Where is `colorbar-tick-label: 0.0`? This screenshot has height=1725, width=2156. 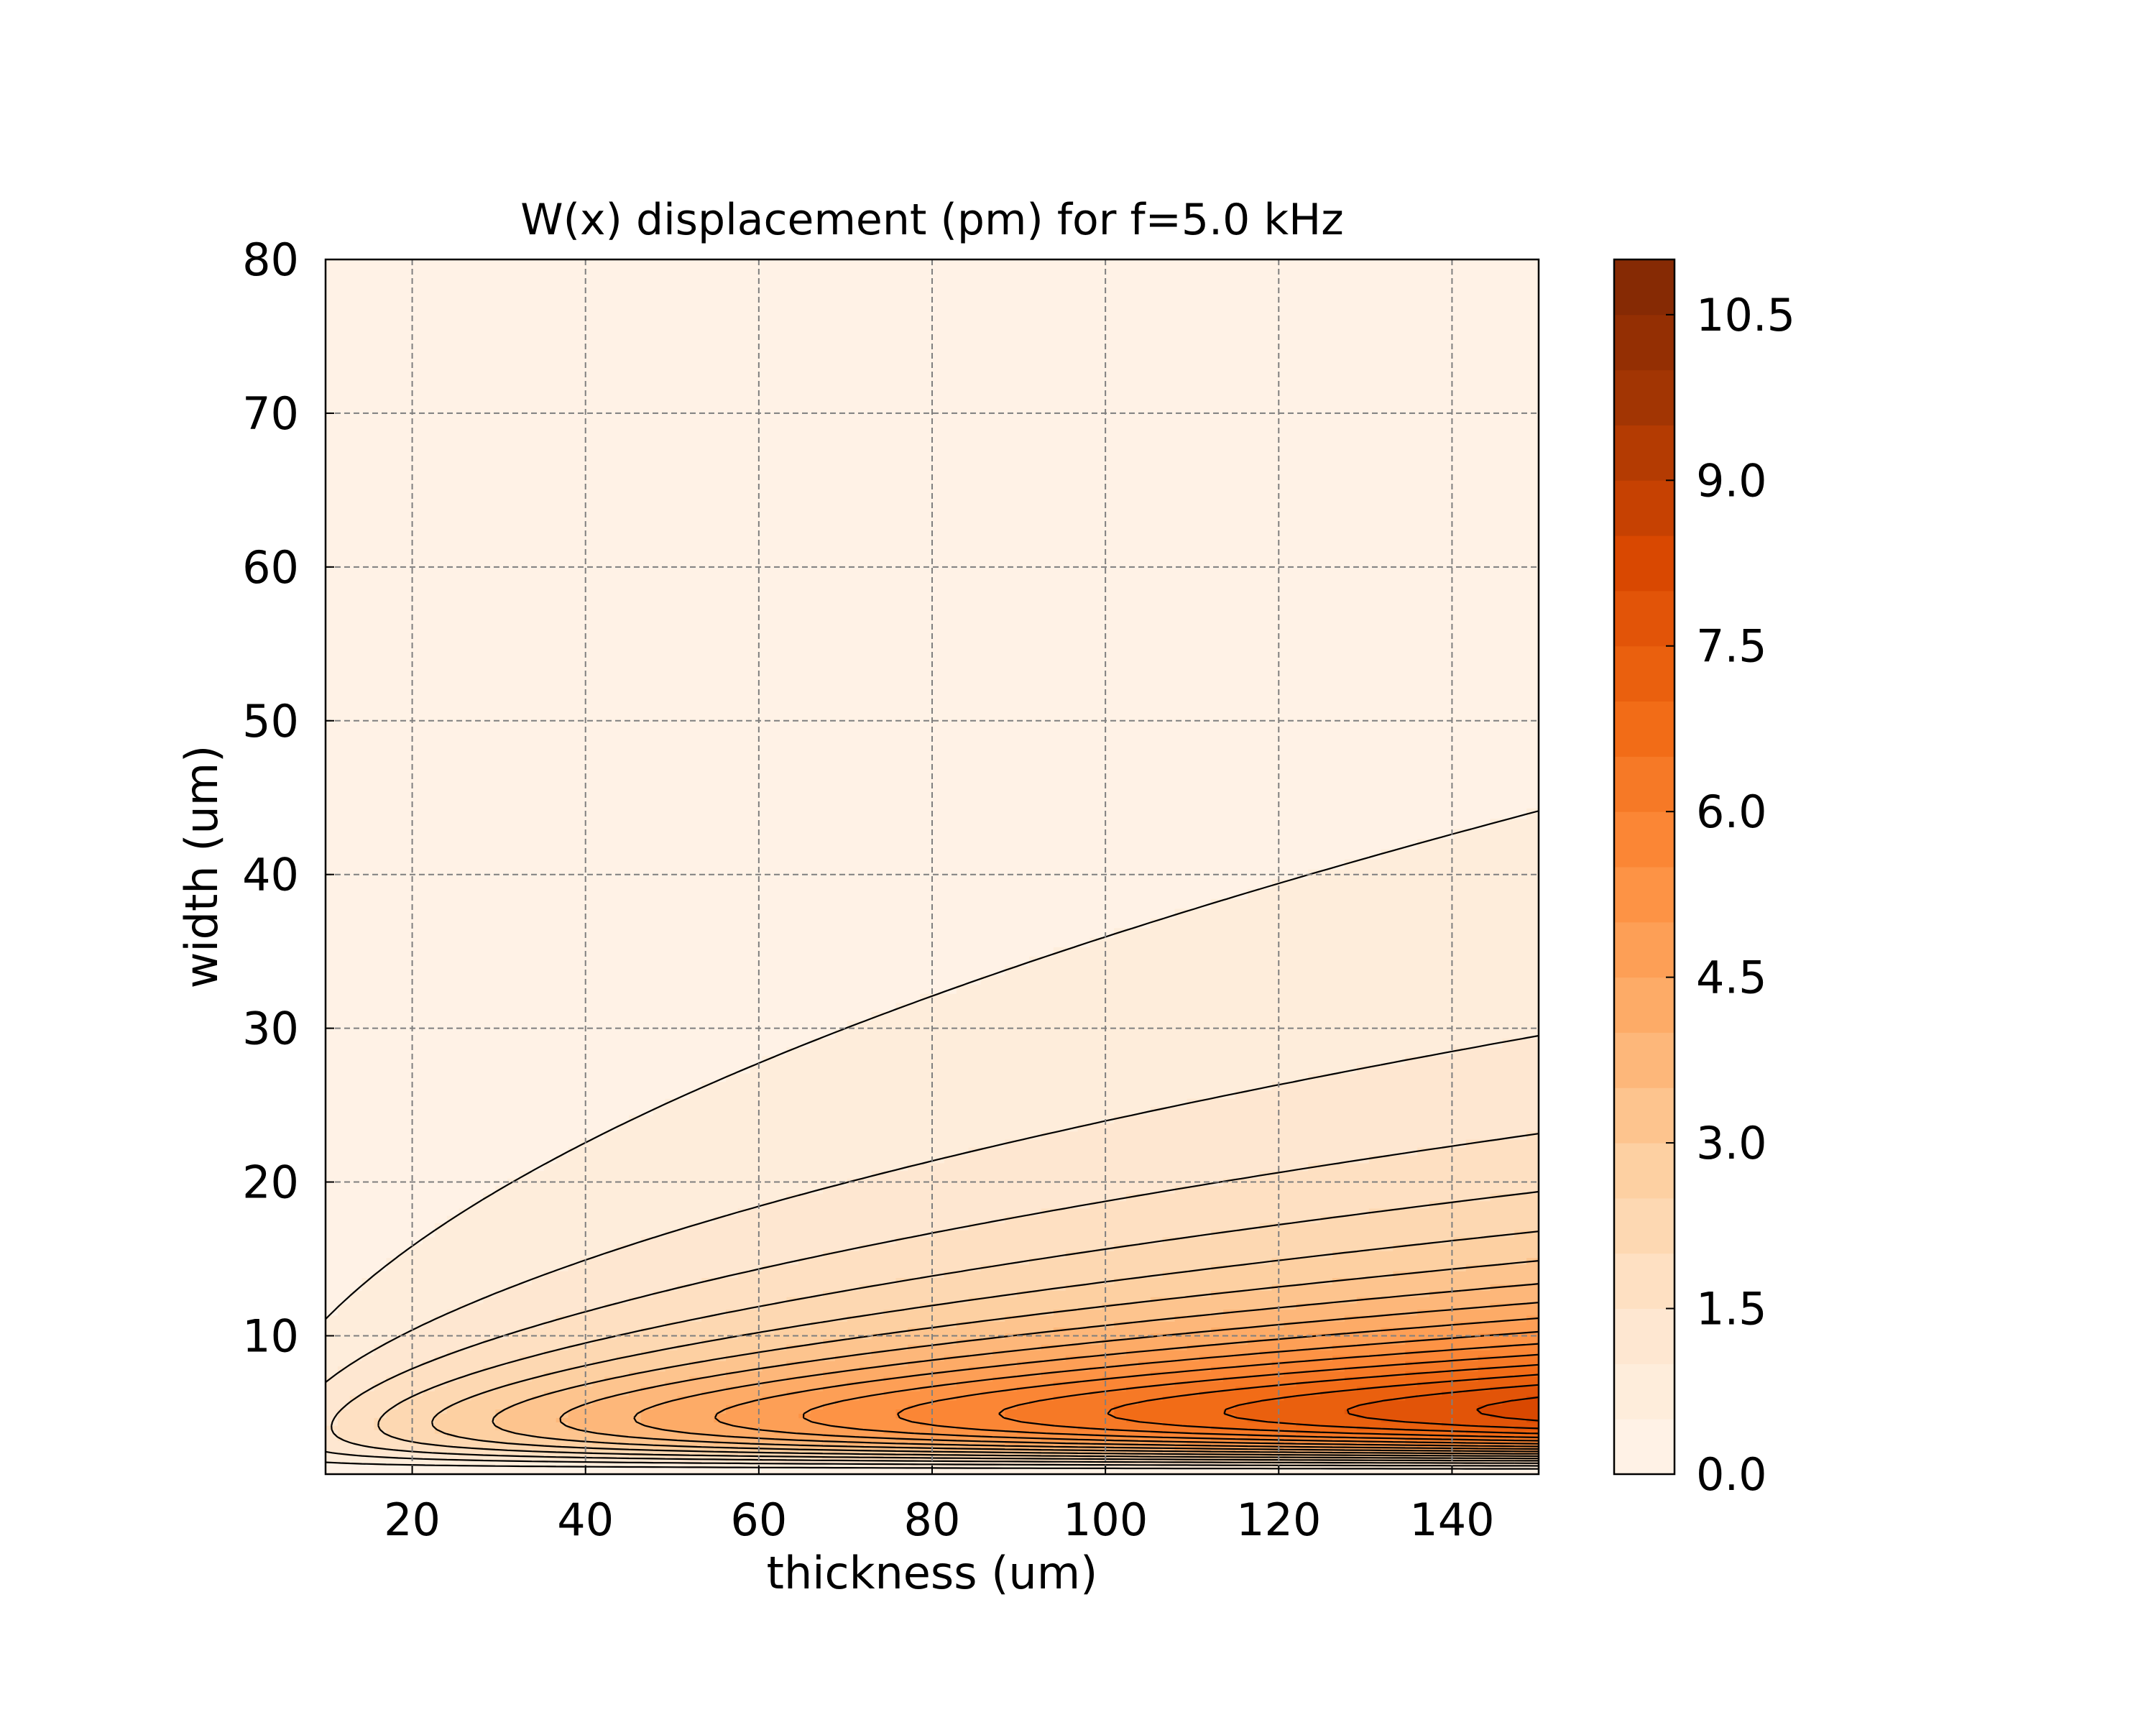
colorbar-tick-label: 0.0 is located at coordinates (1732, 1474).